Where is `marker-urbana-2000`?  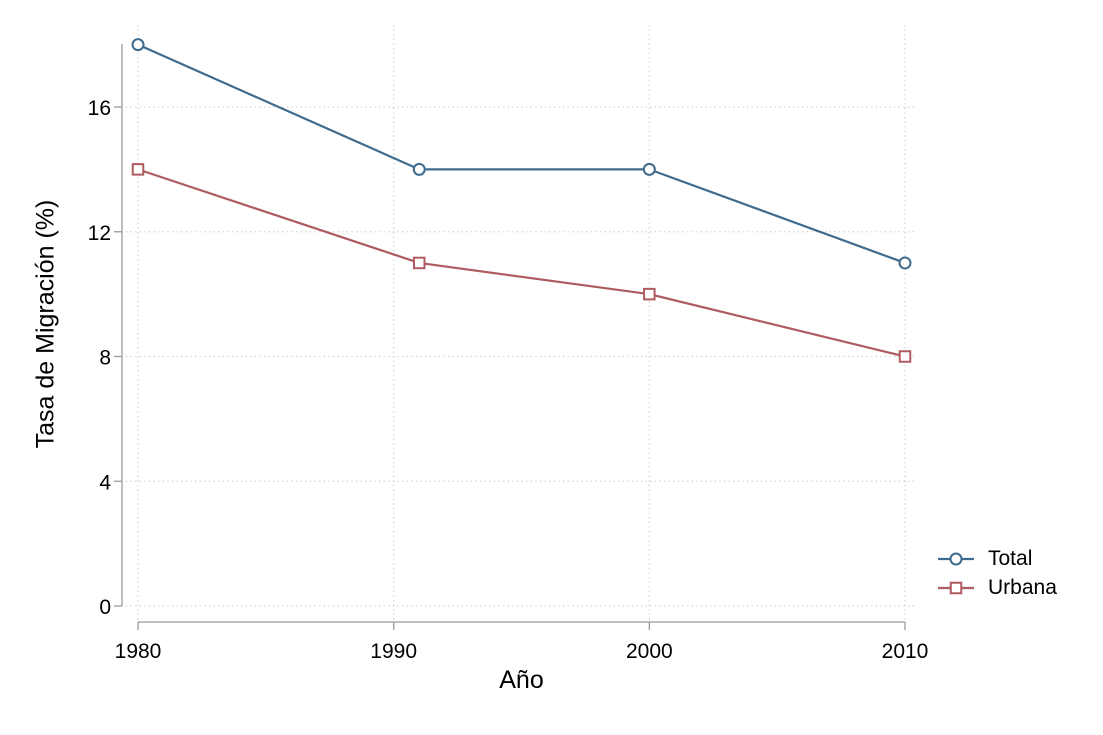 marker-urbana-2000 is located at coordinates (649, 294).